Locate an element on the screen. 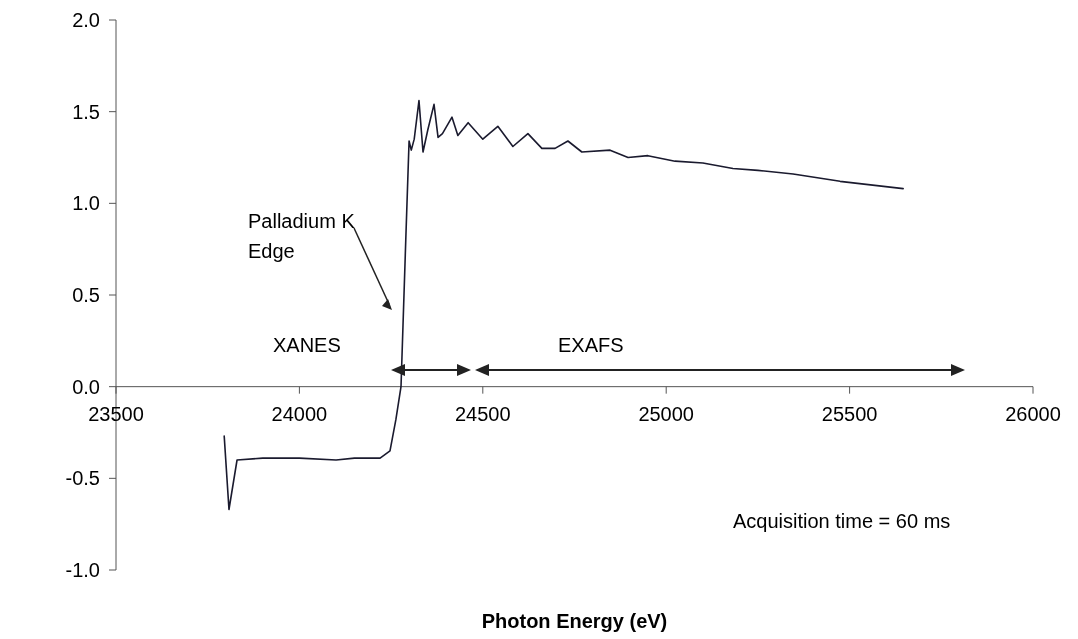 The width and height of the screenshot is (1078, 639). y-tick-label: 2.0 is located at coordinates (86, 20).